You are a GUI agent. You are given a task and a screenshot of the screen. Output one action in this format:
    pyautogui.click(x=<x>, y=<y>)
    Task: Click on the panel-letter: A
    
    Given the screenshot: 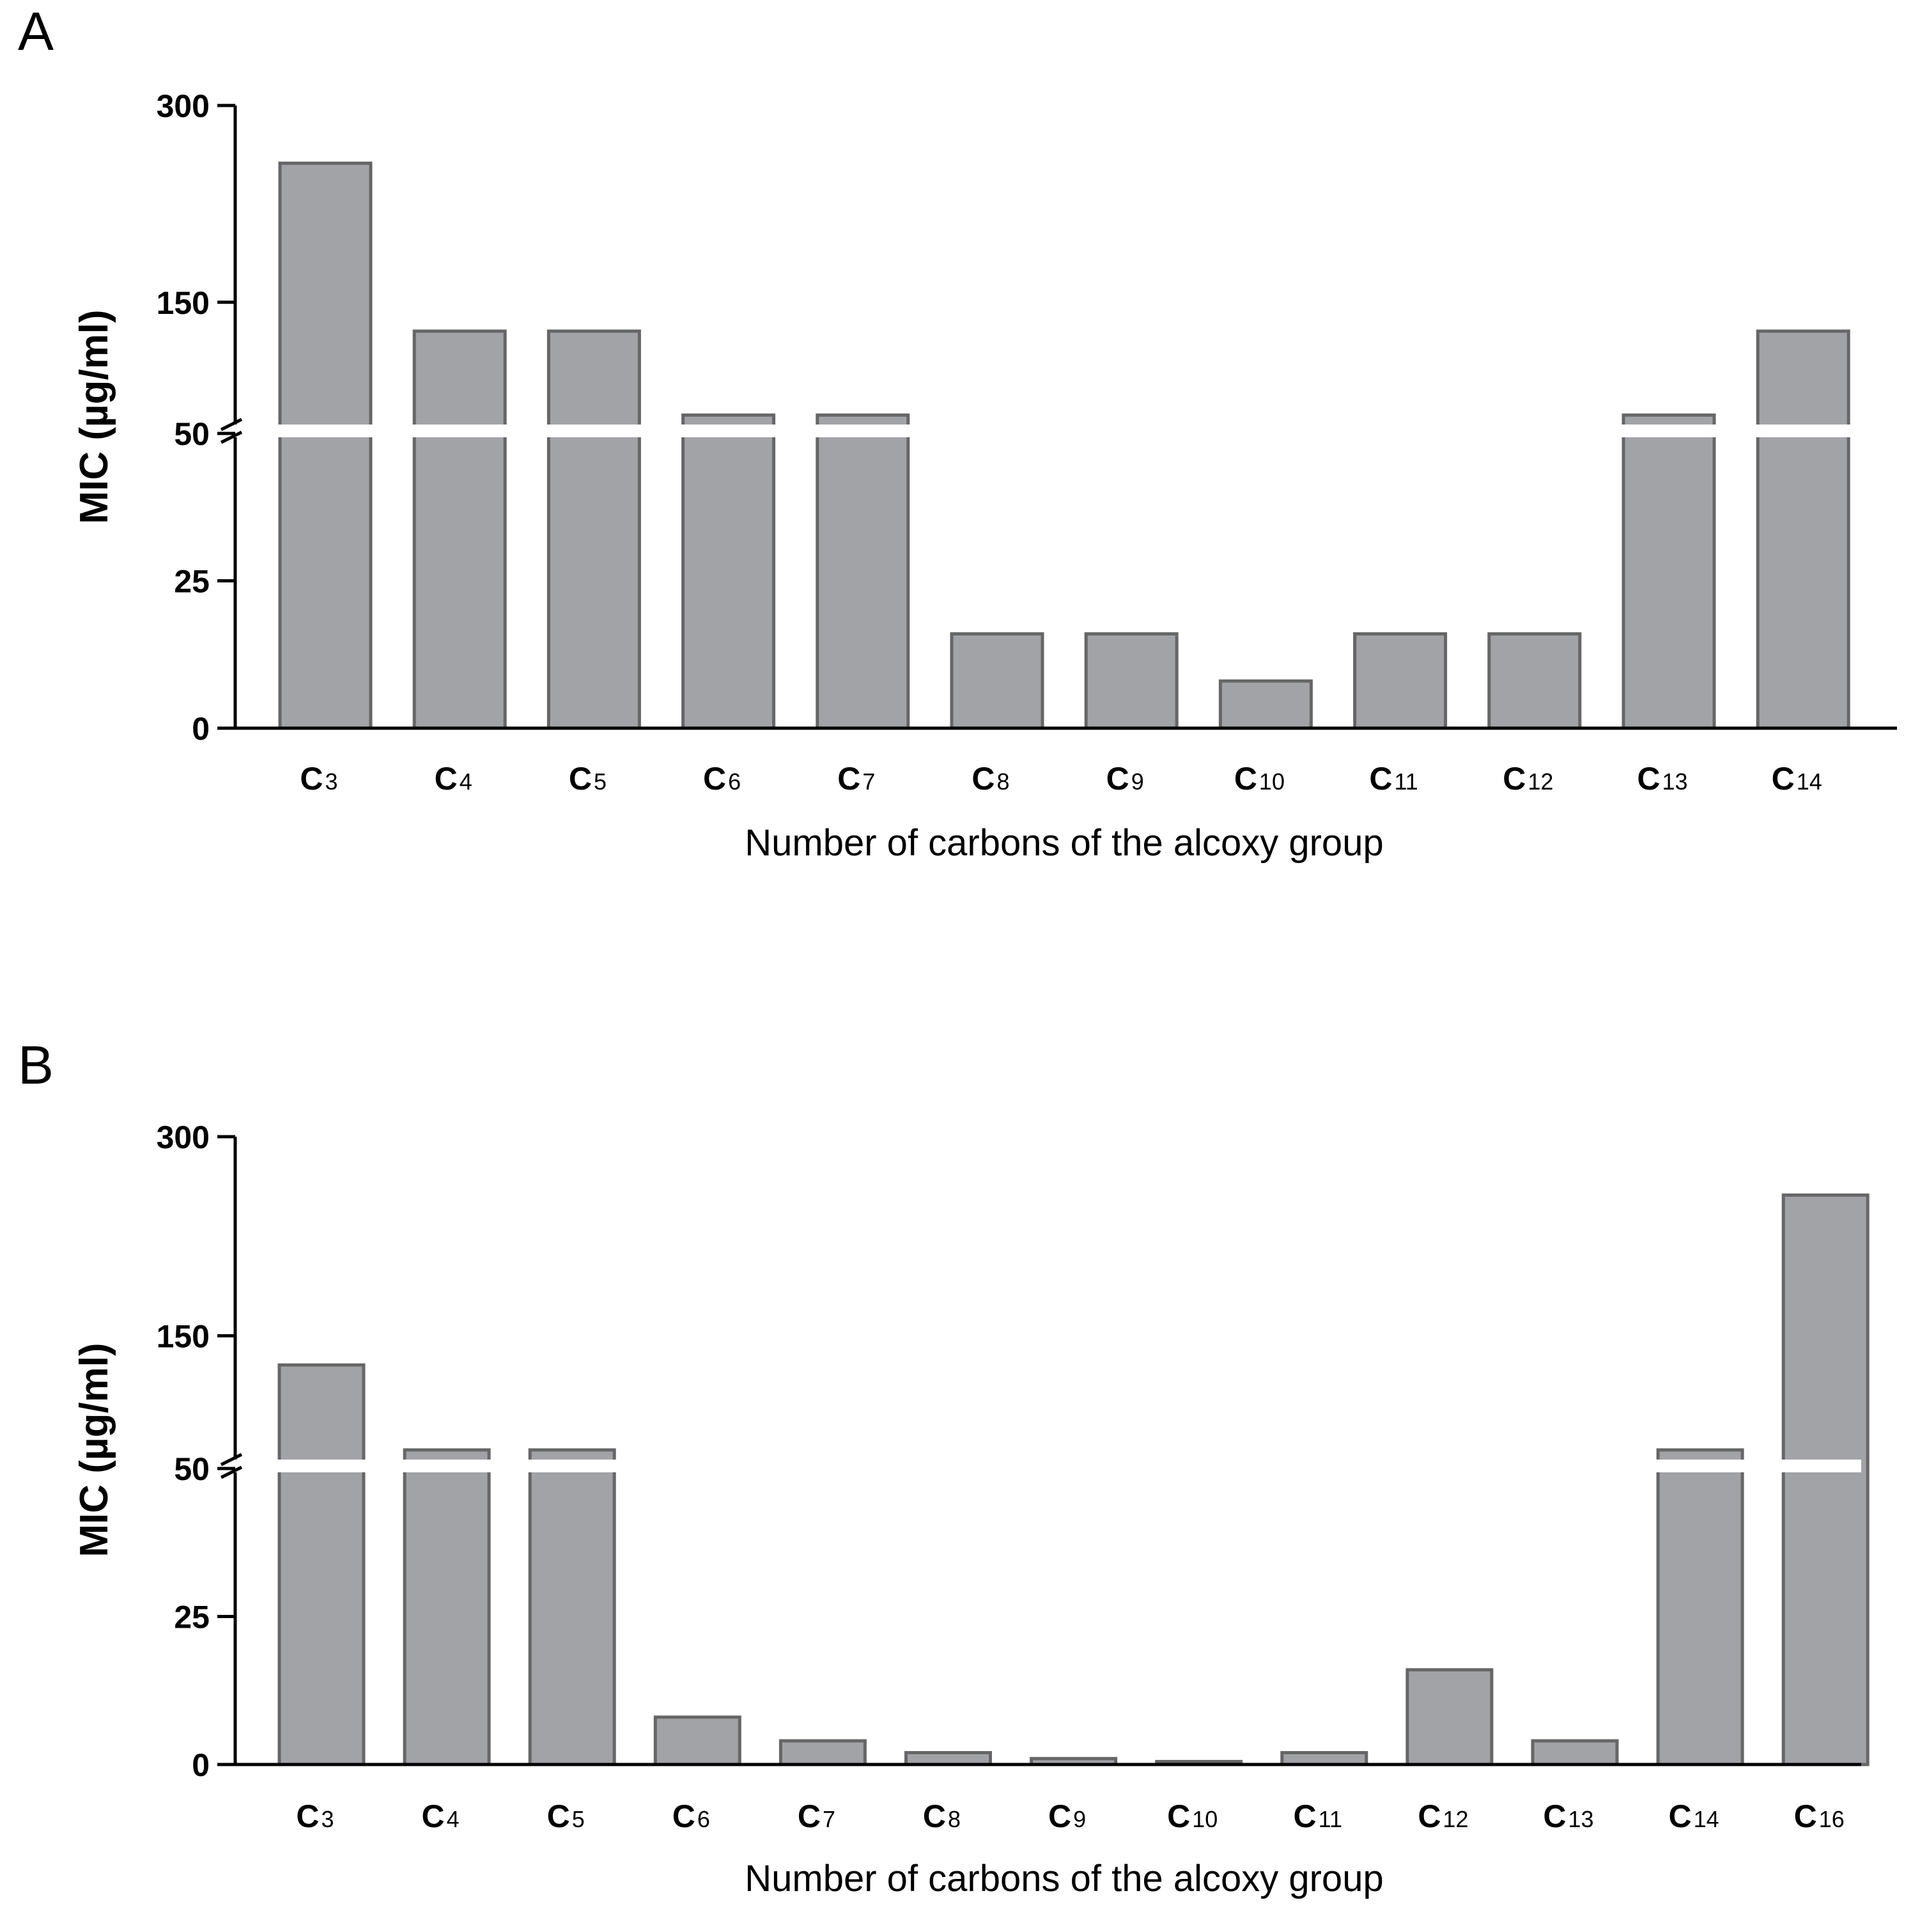 What is the action you would take?
    pyautogui.click(x=36, y=31)
    